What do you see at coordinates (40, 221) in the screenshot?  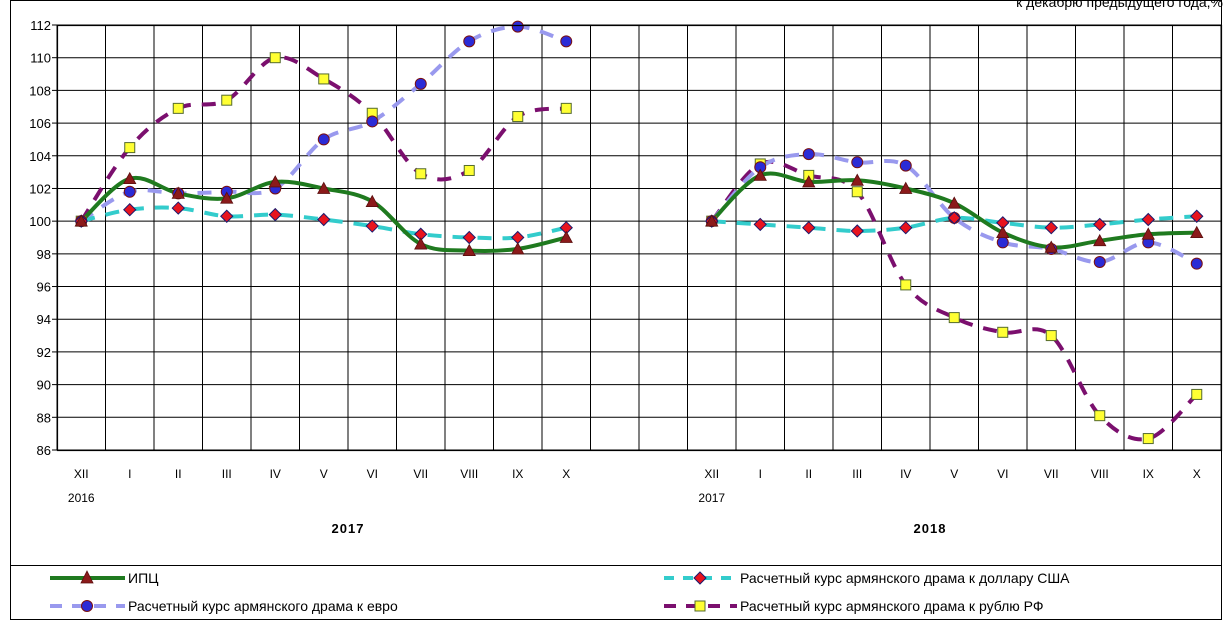 I see `y-tick-label: 100` at bounding box center [40, 221].